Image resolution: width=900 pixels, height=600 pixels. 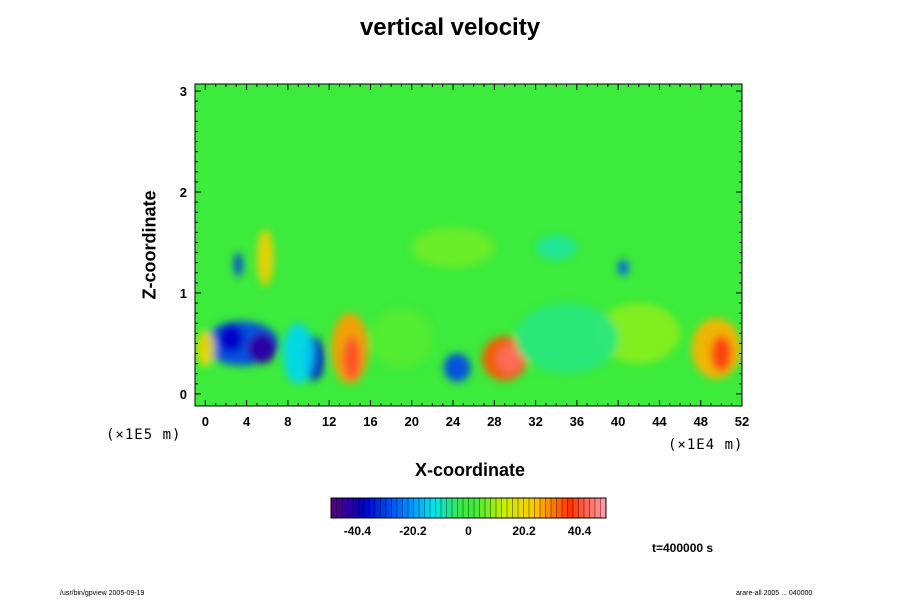 I want to click on x-tick-label: 4, so click(x=247, y=421).